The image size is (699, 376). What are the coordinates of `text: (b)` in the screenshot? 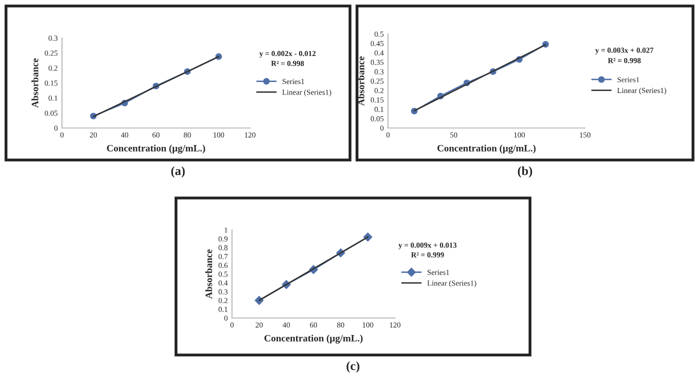 It's located at (525, 172).